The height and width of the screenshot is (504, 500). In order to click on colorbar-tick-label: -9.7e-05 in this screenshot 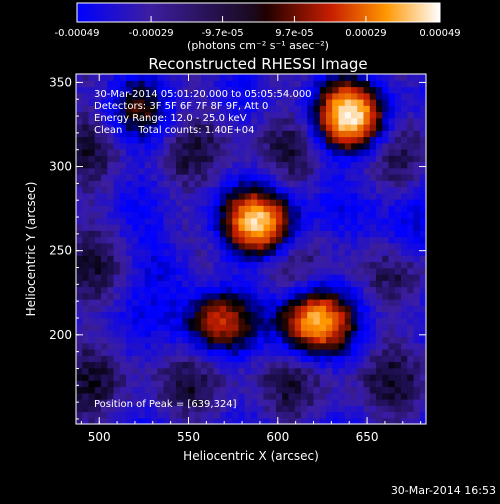, I will do `click(223, 33)`.